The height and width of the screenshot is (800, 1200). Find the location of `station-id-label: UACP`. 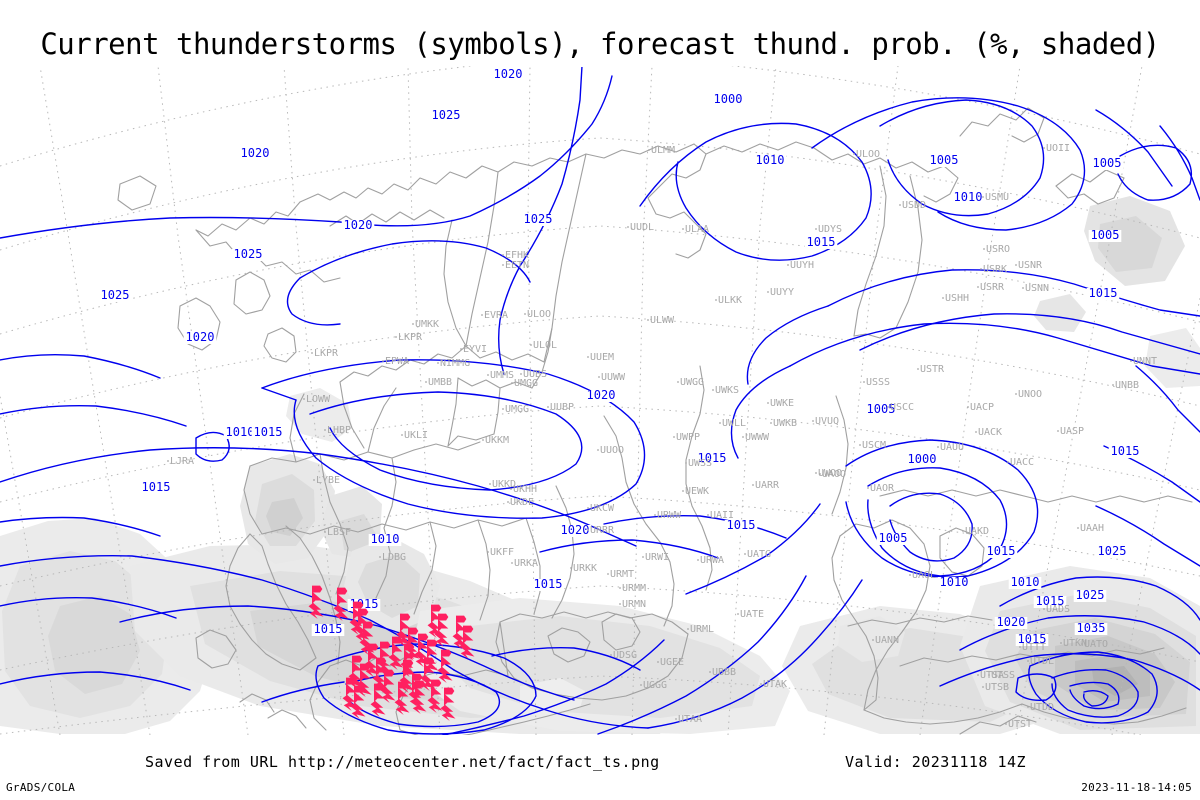

station-id-label: UACP is located at coordinates (982, 407).